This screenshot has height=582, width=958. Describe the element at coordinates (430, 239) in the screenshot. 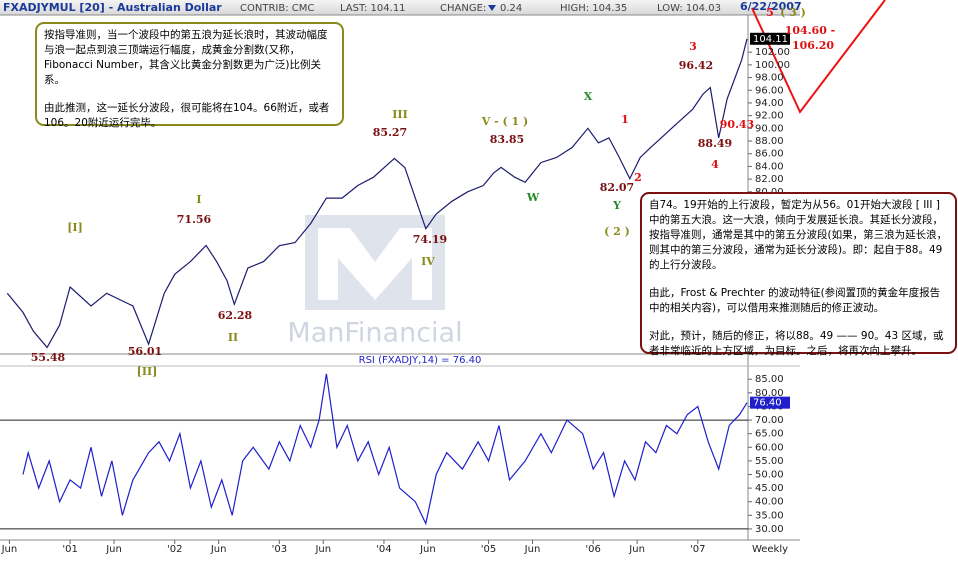

I see `wave-label: 74.19` at that location.